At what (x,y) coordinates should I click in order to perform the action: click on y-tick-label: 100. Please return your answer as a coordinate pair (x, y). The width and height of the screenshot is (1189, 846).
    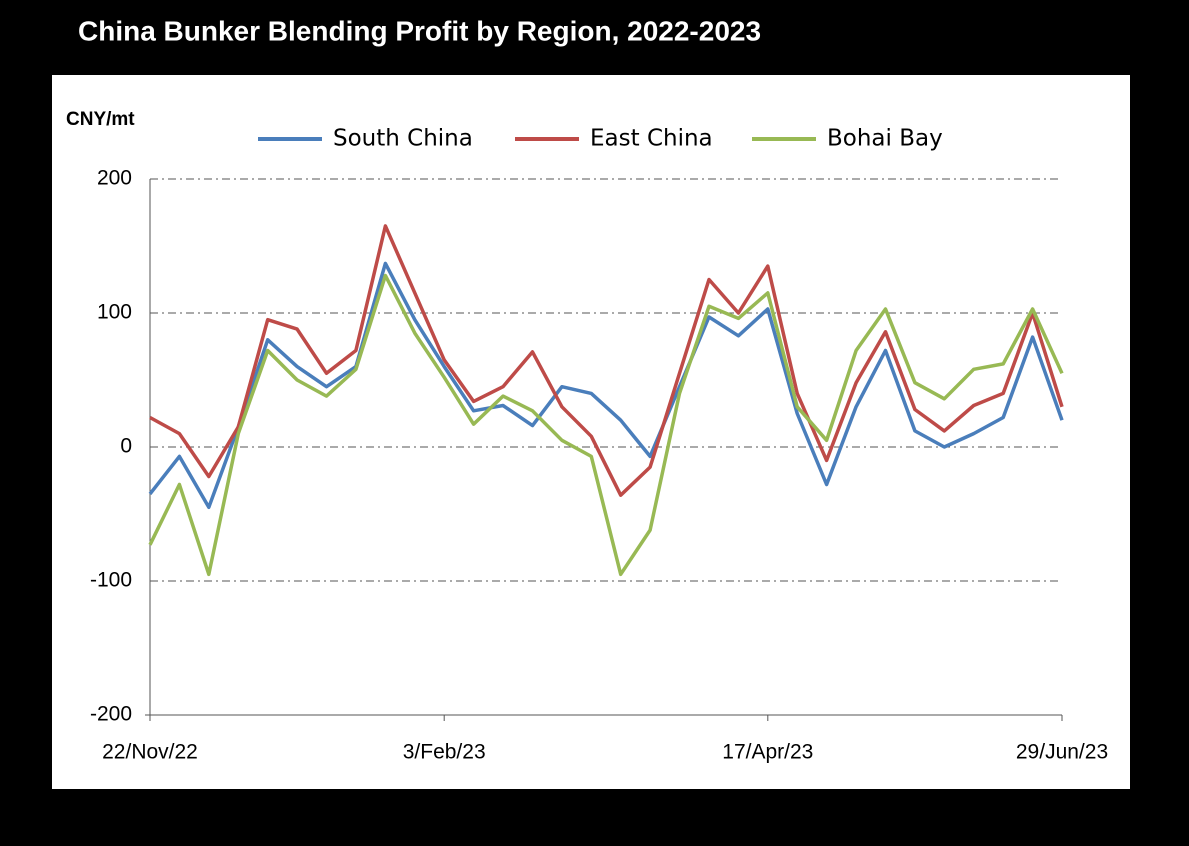
    Looking at the image, I should click on (114, 312).